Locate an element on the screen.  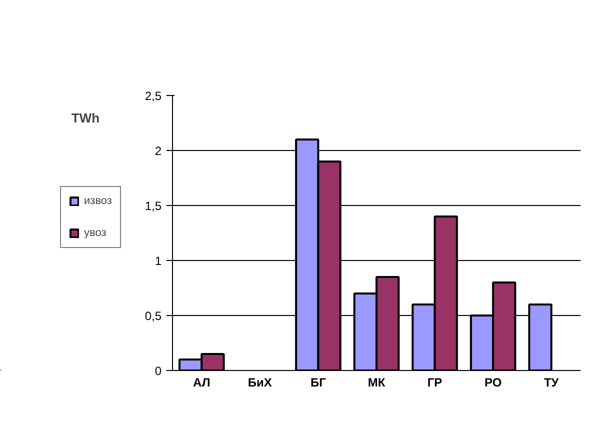
y-axis-title: TWh is located at coordinates (85, 118).